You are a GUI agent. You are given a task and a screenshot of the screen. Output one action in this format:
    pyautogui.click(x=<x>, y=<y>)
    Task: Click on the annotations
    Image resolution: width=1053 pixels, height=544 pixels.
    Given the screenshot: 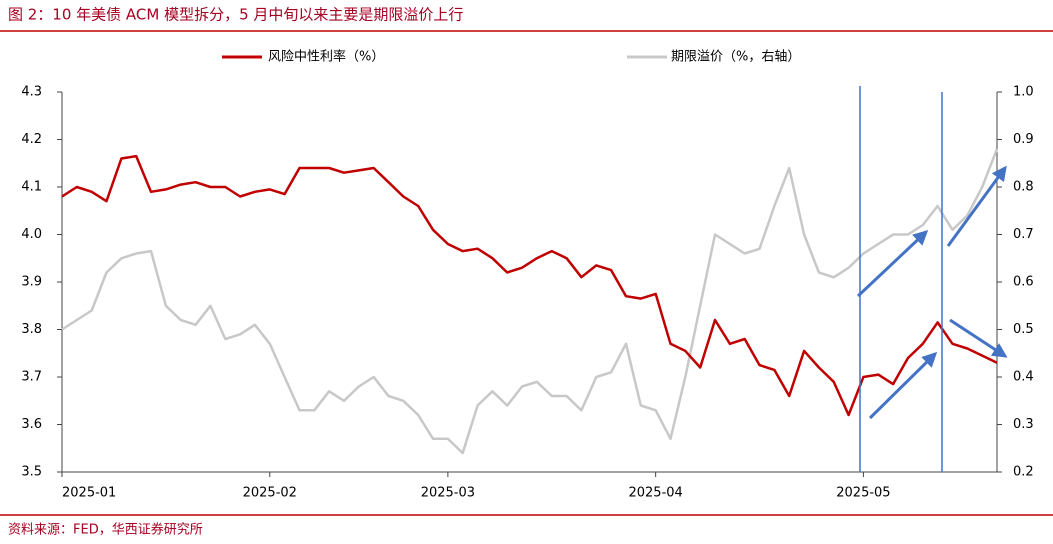 What is the action you would take?
    pyautogui.click(x=932, y=279)
    